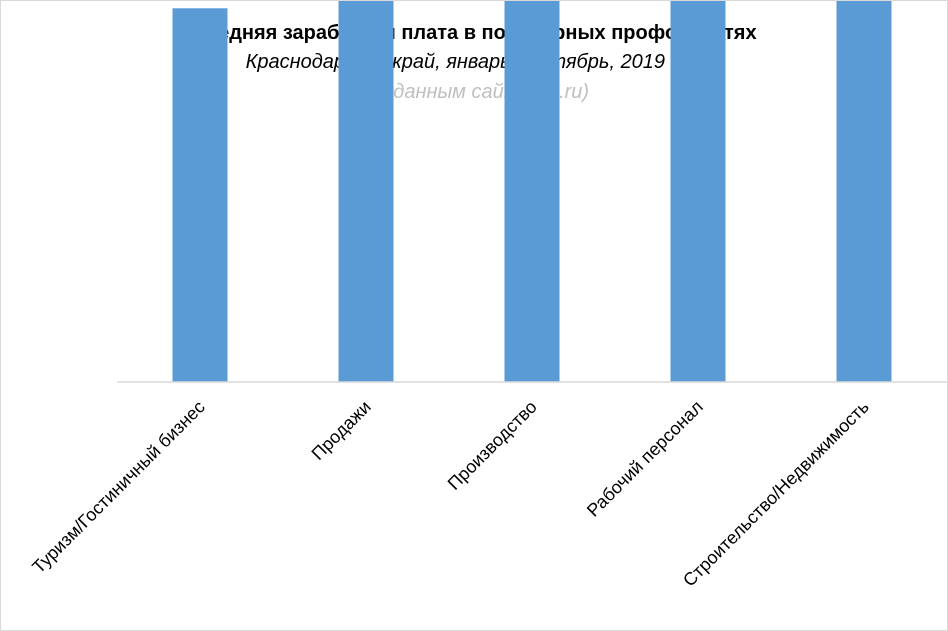 The image size is (948, 631). I want to click on category-label: Производство, so click(492, 445).